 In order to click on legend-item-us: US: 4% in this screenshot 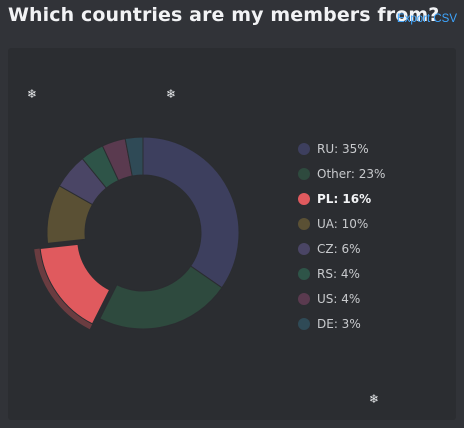, I will do `click(341, 298)`.